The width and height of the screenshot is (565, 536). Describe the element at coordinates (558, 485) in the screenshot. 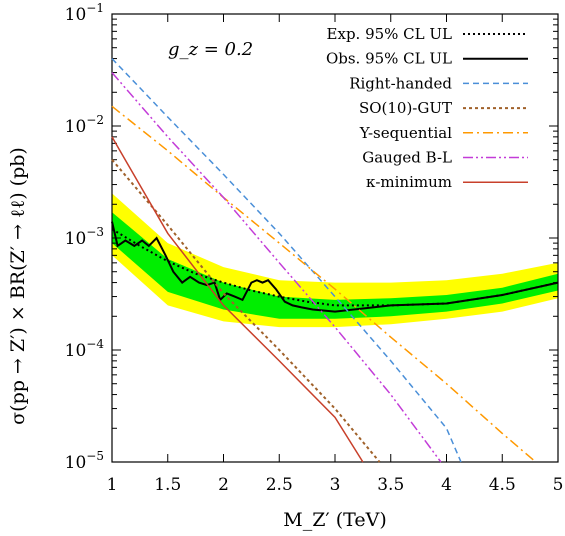

I see `x-tick-label: 5` at that location.